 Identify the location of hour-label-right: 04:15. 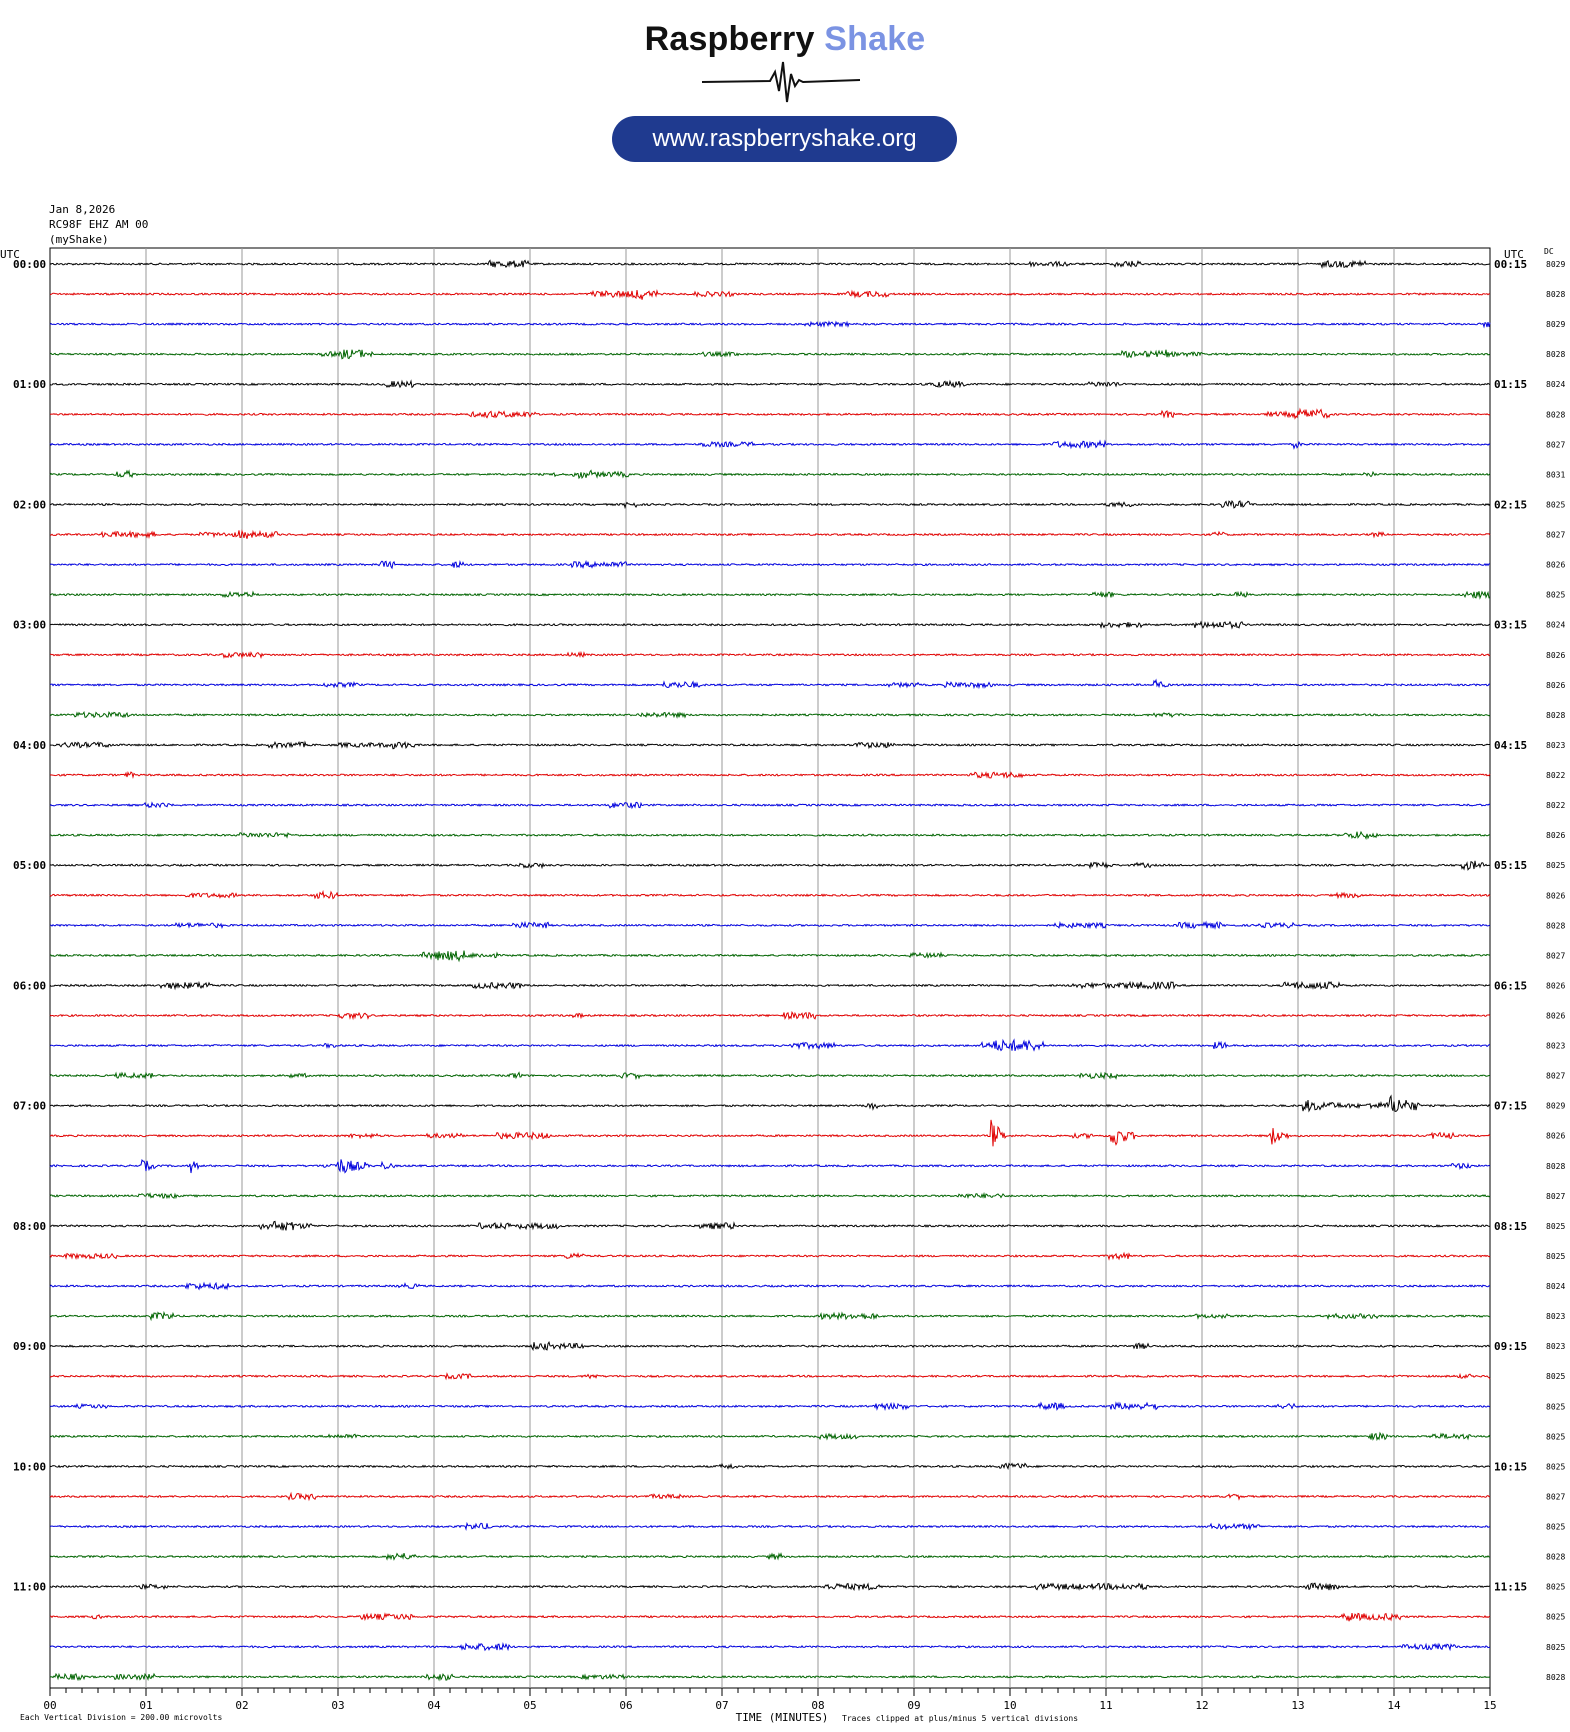
(1510, 745).